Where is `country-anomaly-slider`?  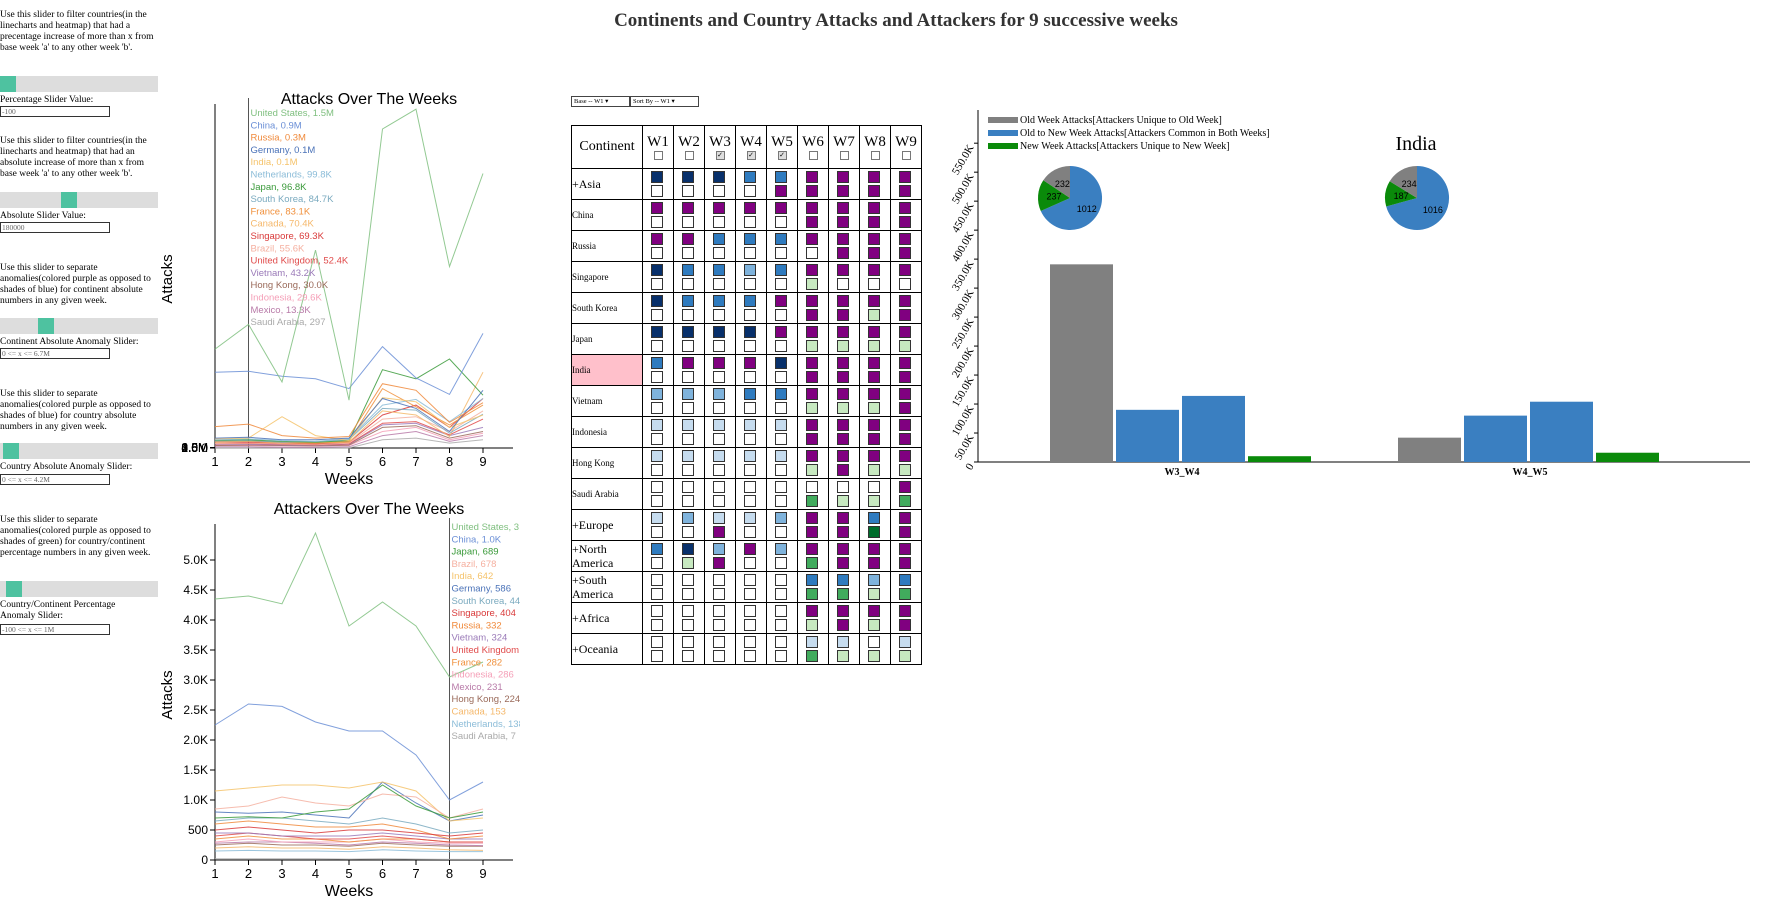 country-anomaly-slider is located at coordinates (79, 451).